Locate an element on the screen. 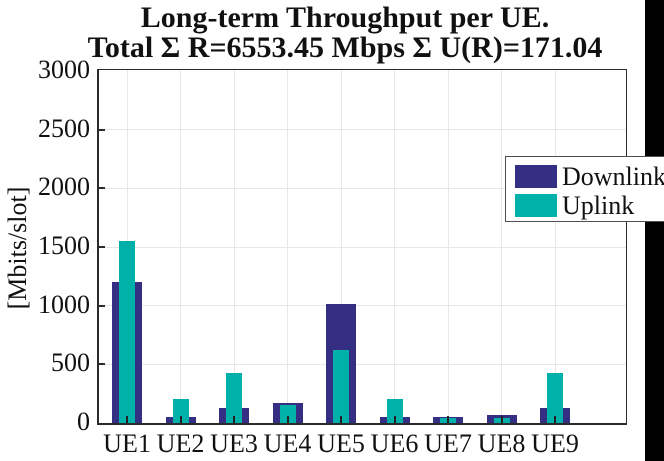 Image resolution: width=664 pixels, height=461 pixels. x-tick-label-UE4: UE4 is located at coordinates (287, 443).